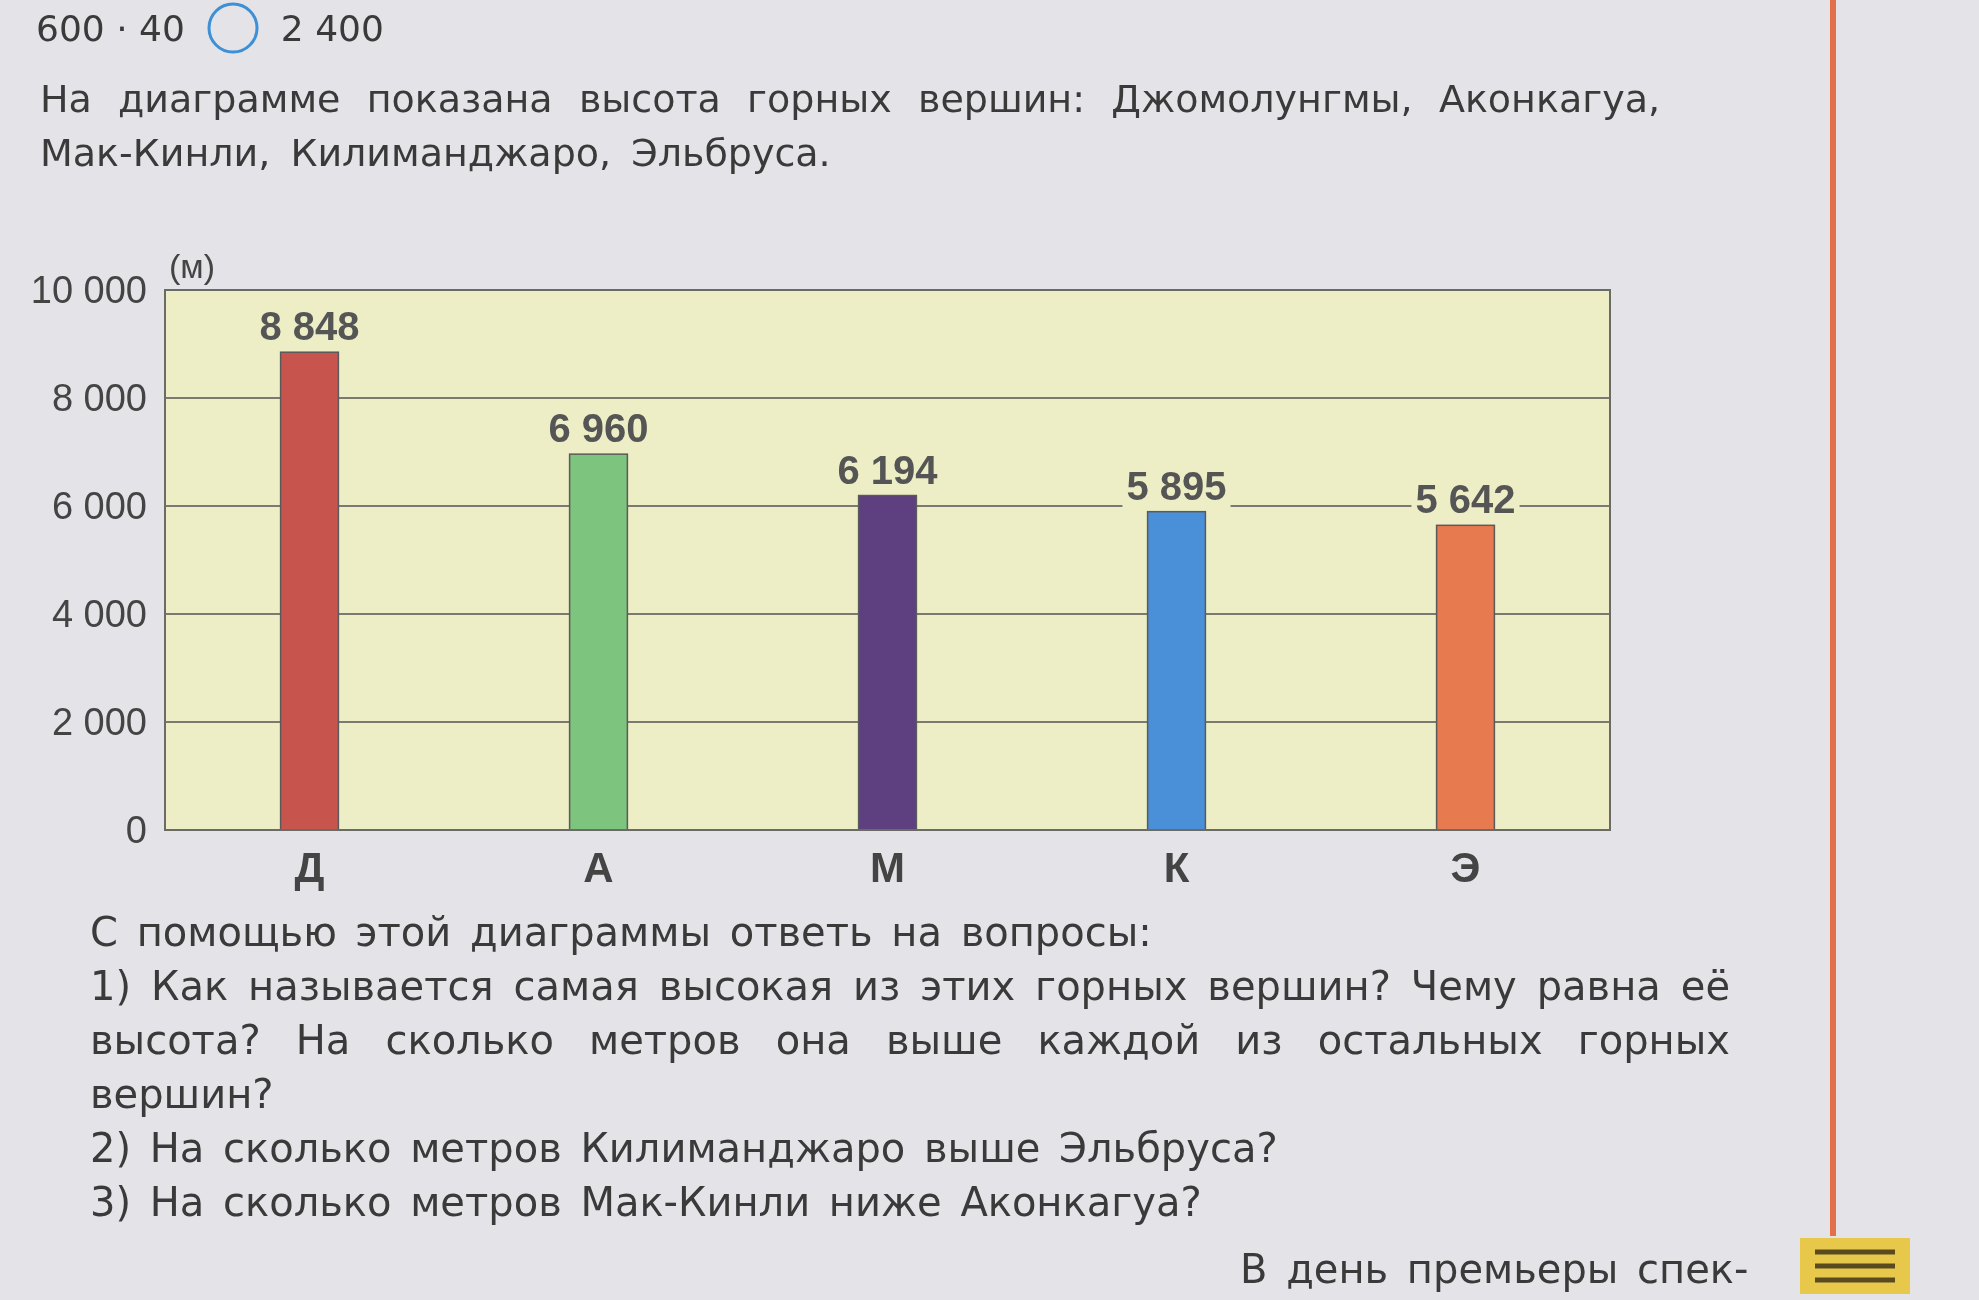 The height and width of the screenshot is (1300, 1979). Describe the element at coordinates (192, 266) in the screenshot. I see `y-axis-title: (м)` at that location.